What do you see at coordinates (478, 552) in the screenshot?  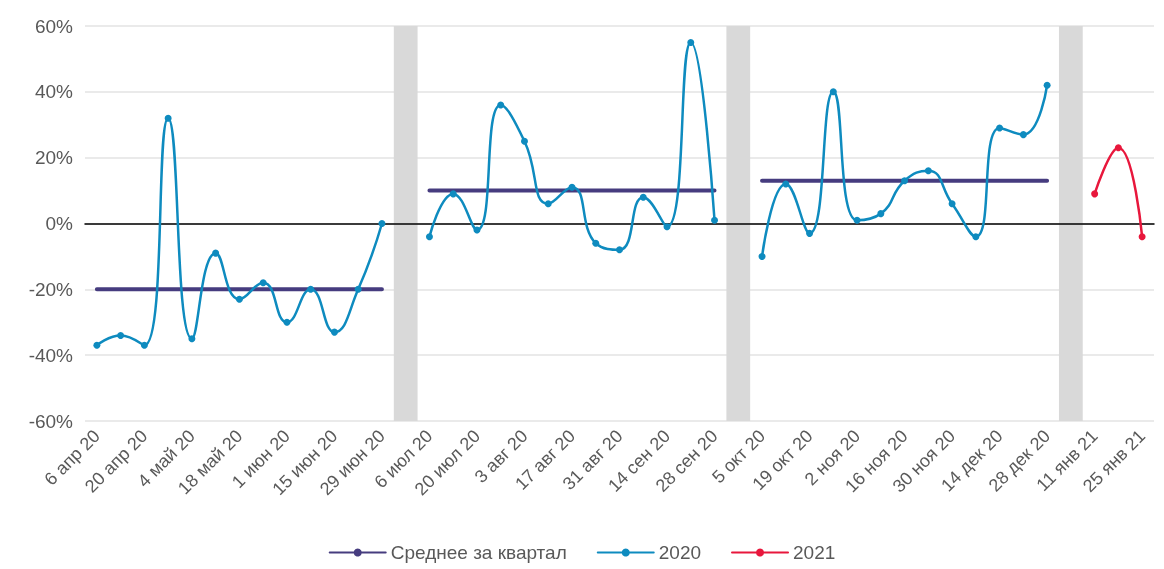 I see `legend-label: Среднее за квартал` at bounding box center [478, 552].